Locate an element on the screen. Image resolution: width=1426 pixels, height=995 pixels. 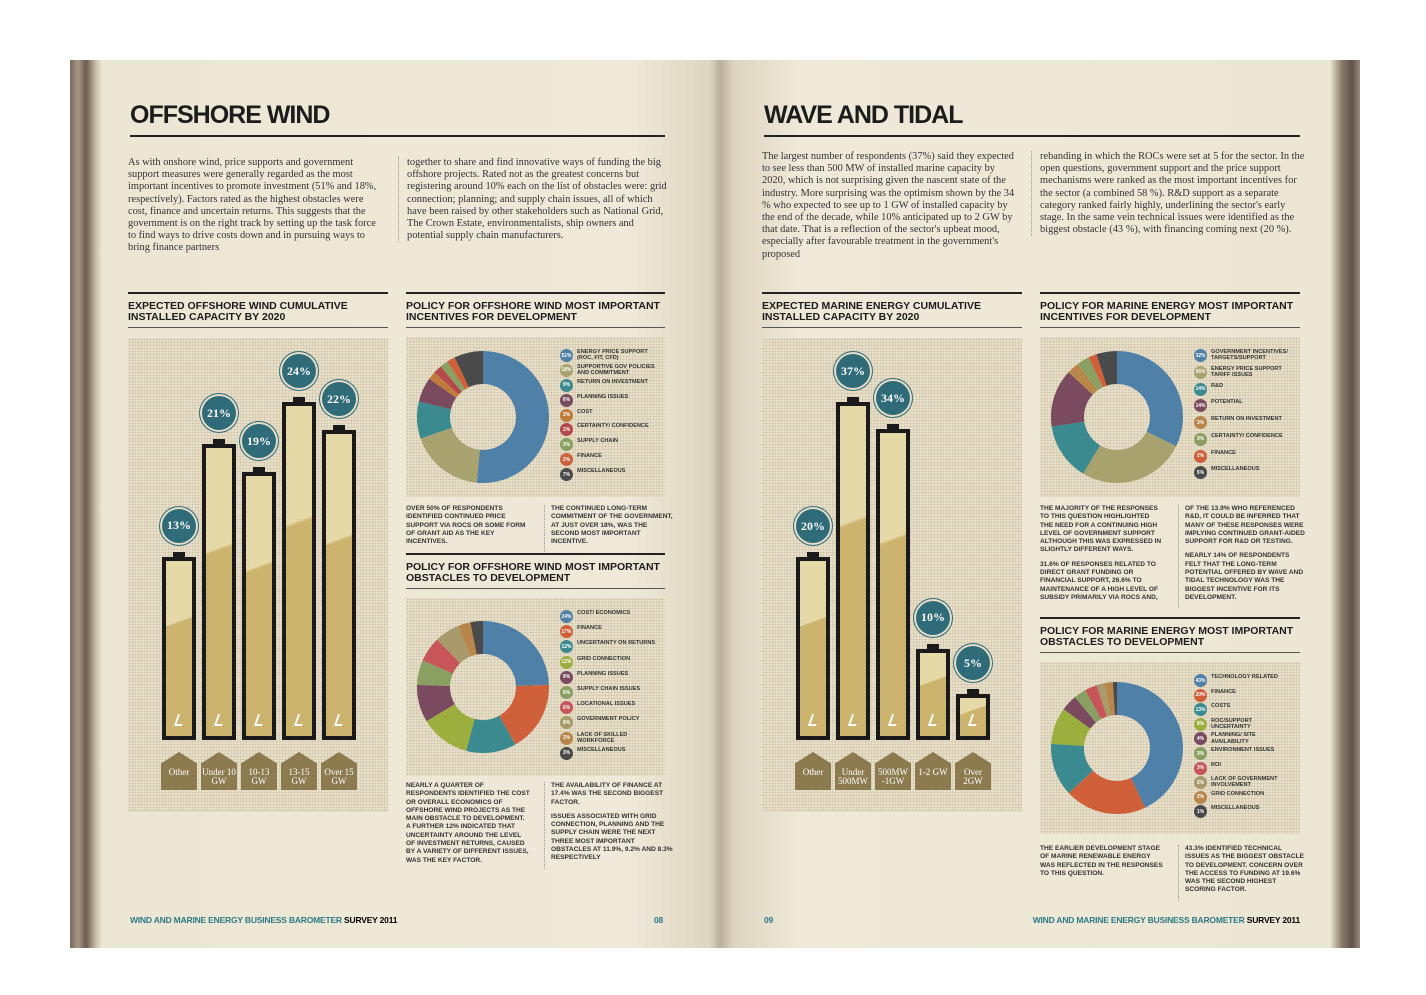
value-label: 34% is located at coordinates (893, 398).